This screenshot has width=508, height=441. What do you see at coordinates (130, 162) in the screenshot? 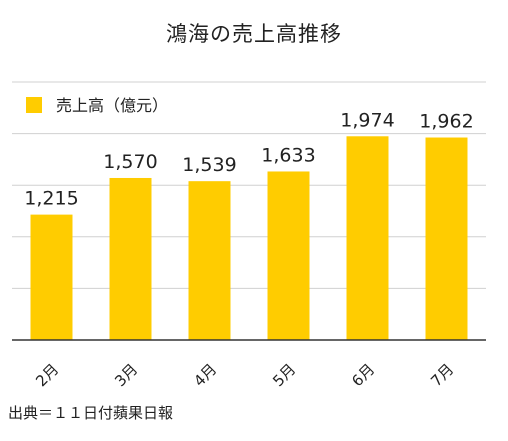
I see `value-label: 1,570` at bounding box center [130, 162].